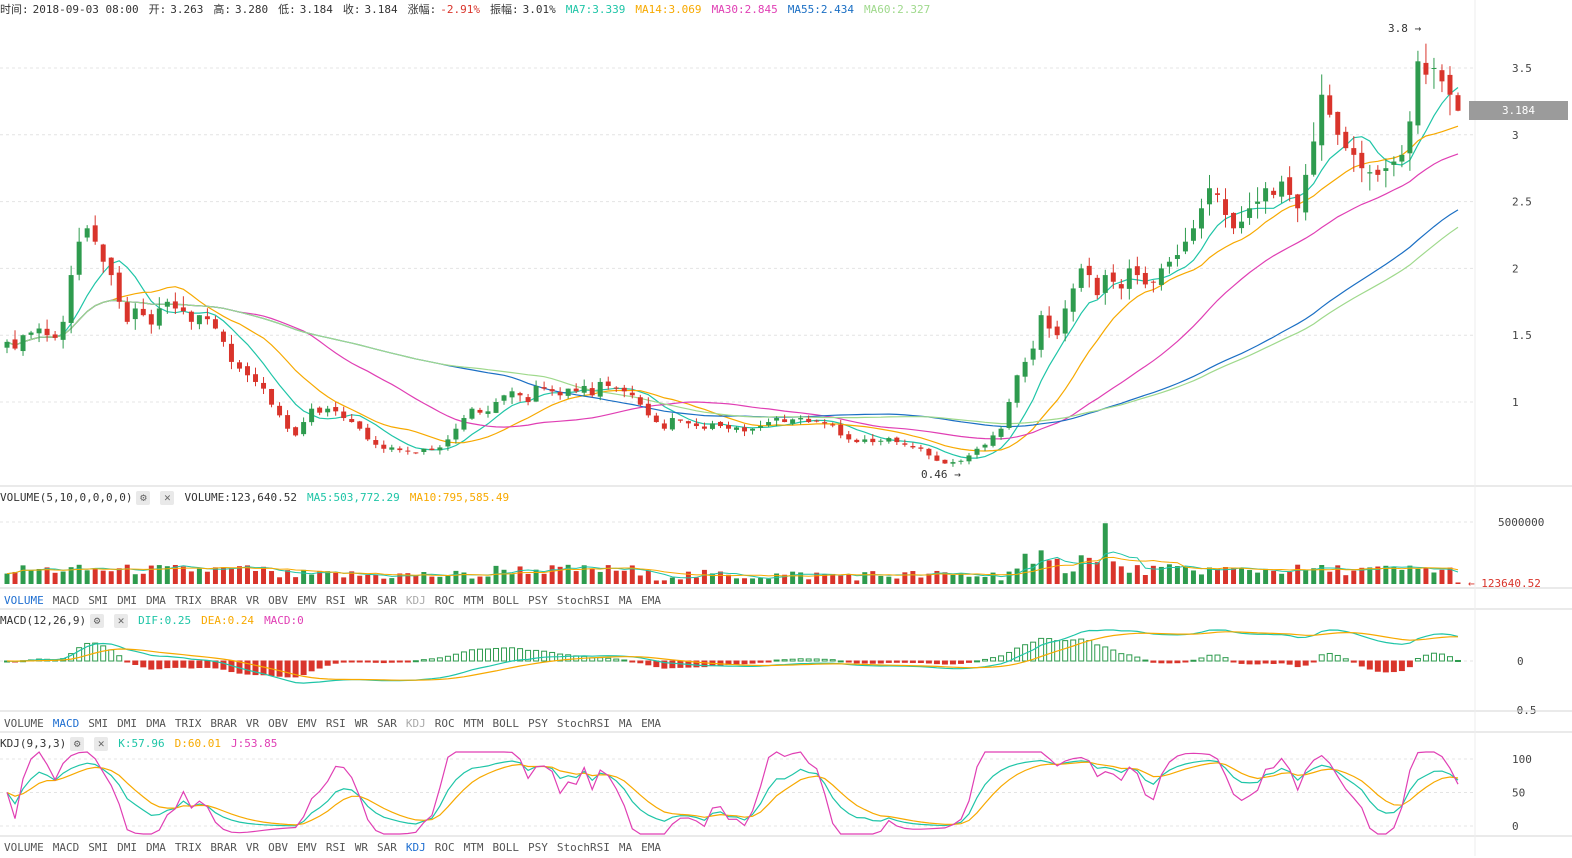  I want to click on macd-close-icon: ✕, so click(121, 621).